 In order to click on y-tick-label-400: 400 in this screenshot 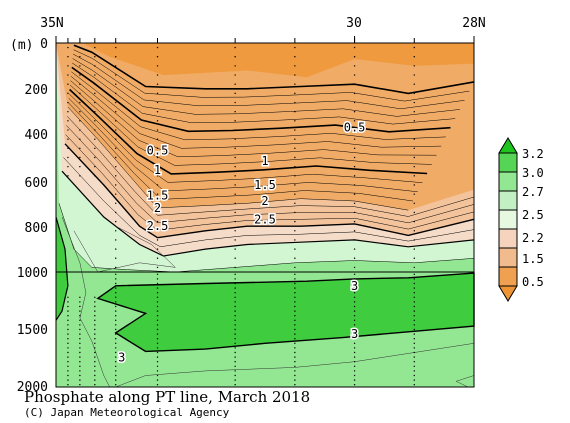, I will do `click(36, 135)`.